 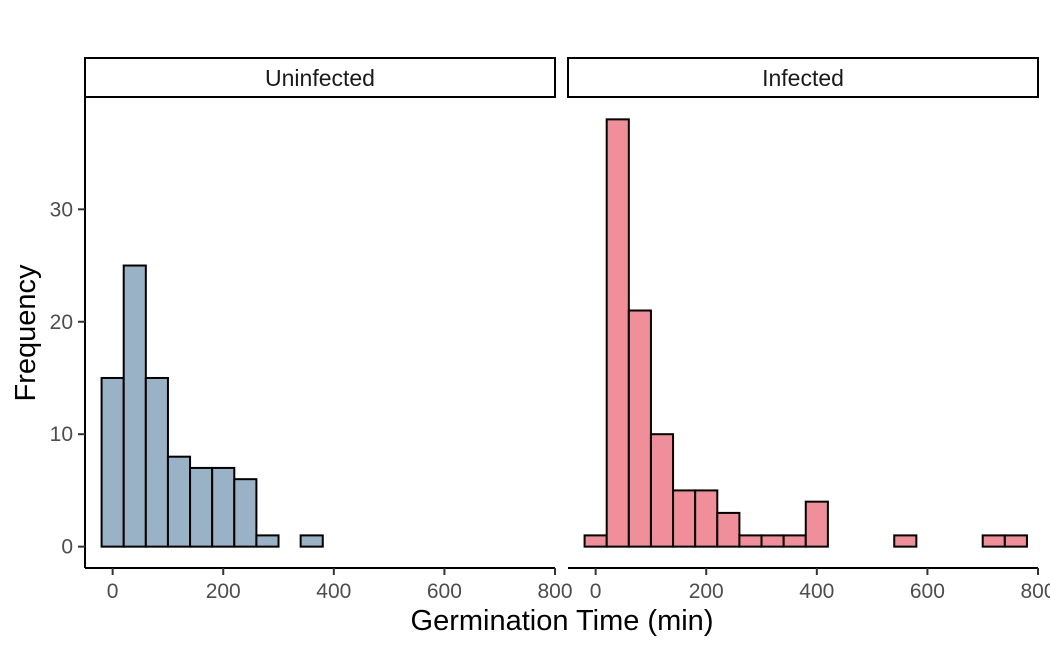 What do you see at coordinates (562, 621) in the screenshot?
I see `x-axis-title: Germination Time (min)` at bounding box center [562, 621].